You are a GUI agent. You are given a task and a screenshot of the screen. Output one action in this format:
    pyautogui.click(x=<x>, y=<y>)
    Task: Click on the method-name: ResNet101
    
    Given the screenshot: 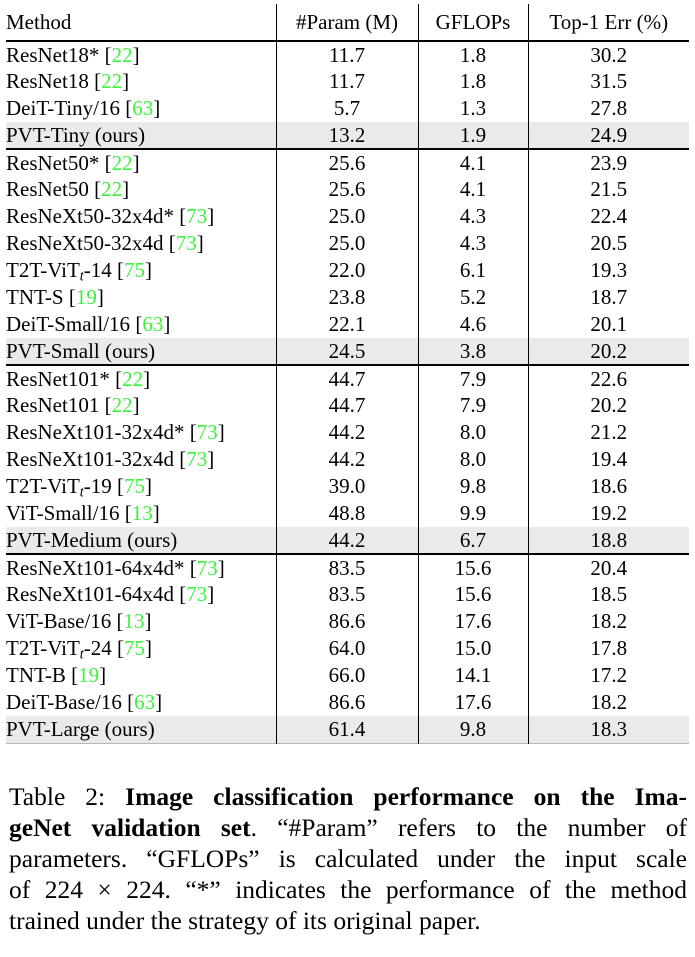 What is the action you would take?
    pyautogui.click(x=53, y=405)
    